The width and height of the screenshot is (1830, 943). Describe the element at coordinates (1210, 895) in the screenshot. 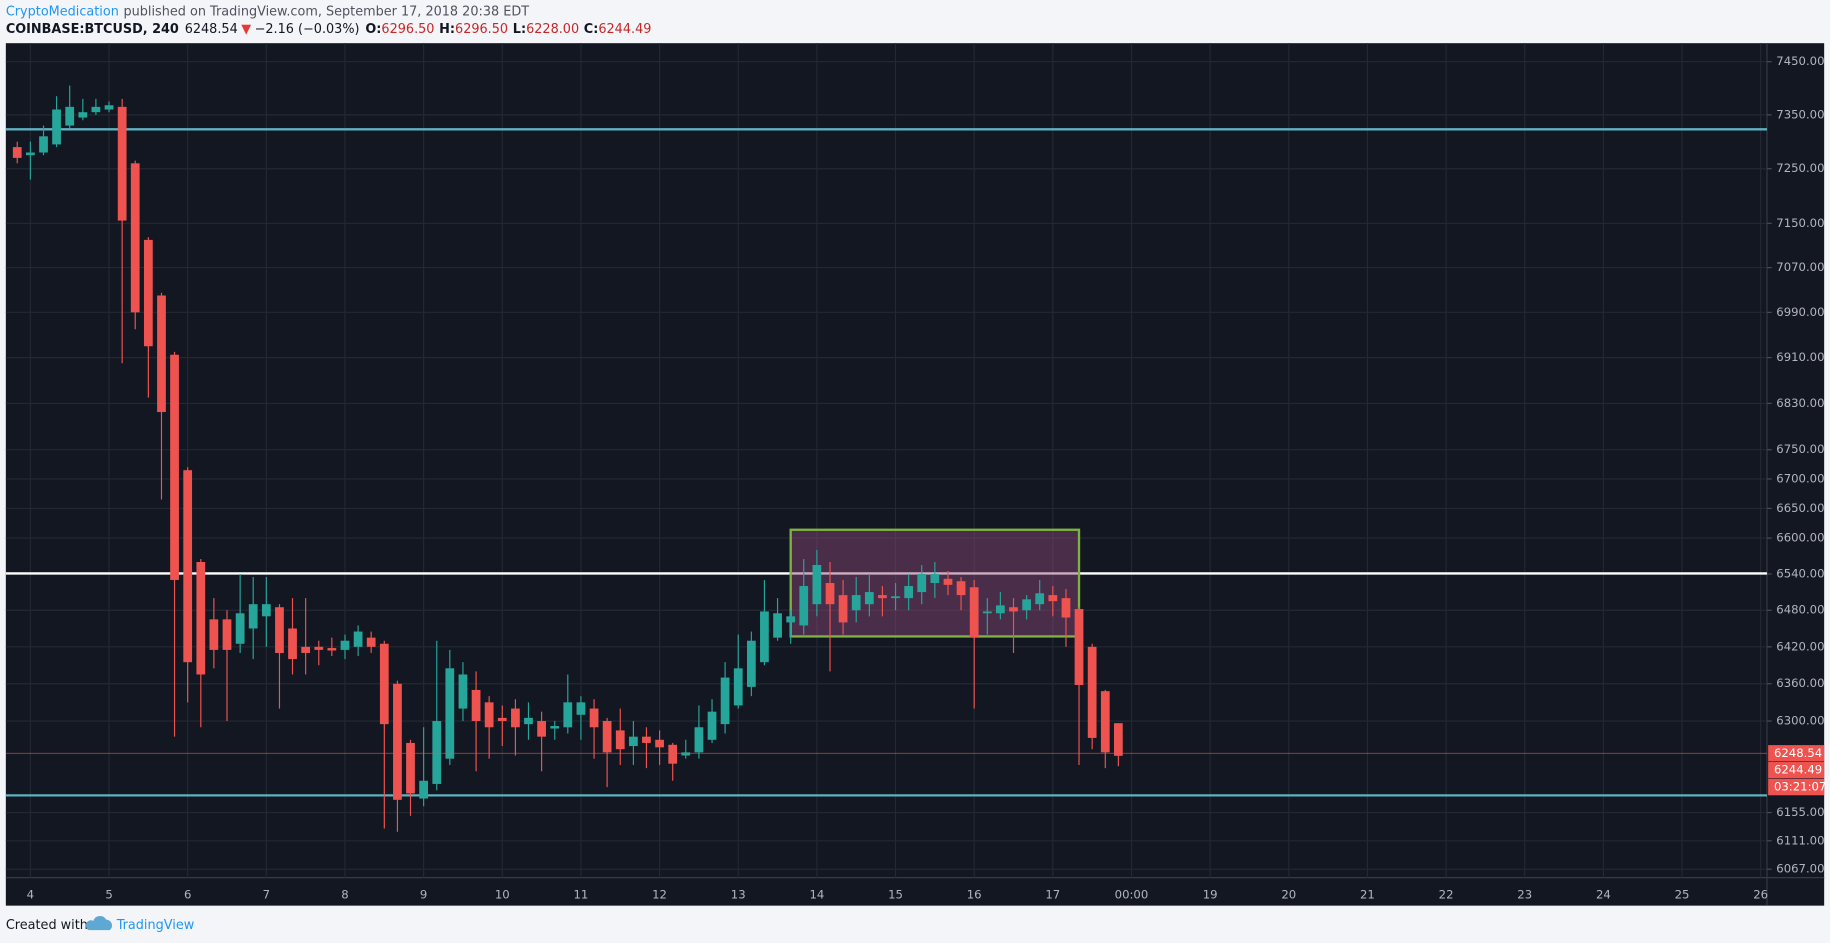

I see `x-tick-label: 19` at that location.